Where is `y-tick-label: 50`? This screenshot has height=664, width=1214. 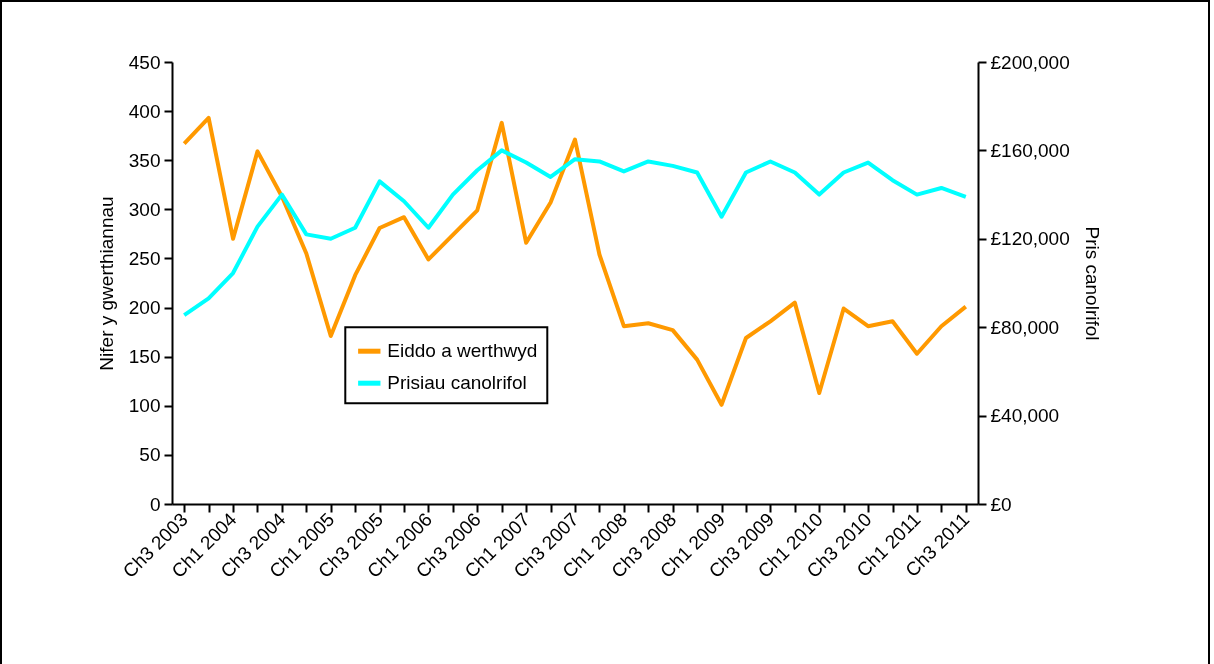 y-tick-label: 50 is located at coordinates (150, 455).